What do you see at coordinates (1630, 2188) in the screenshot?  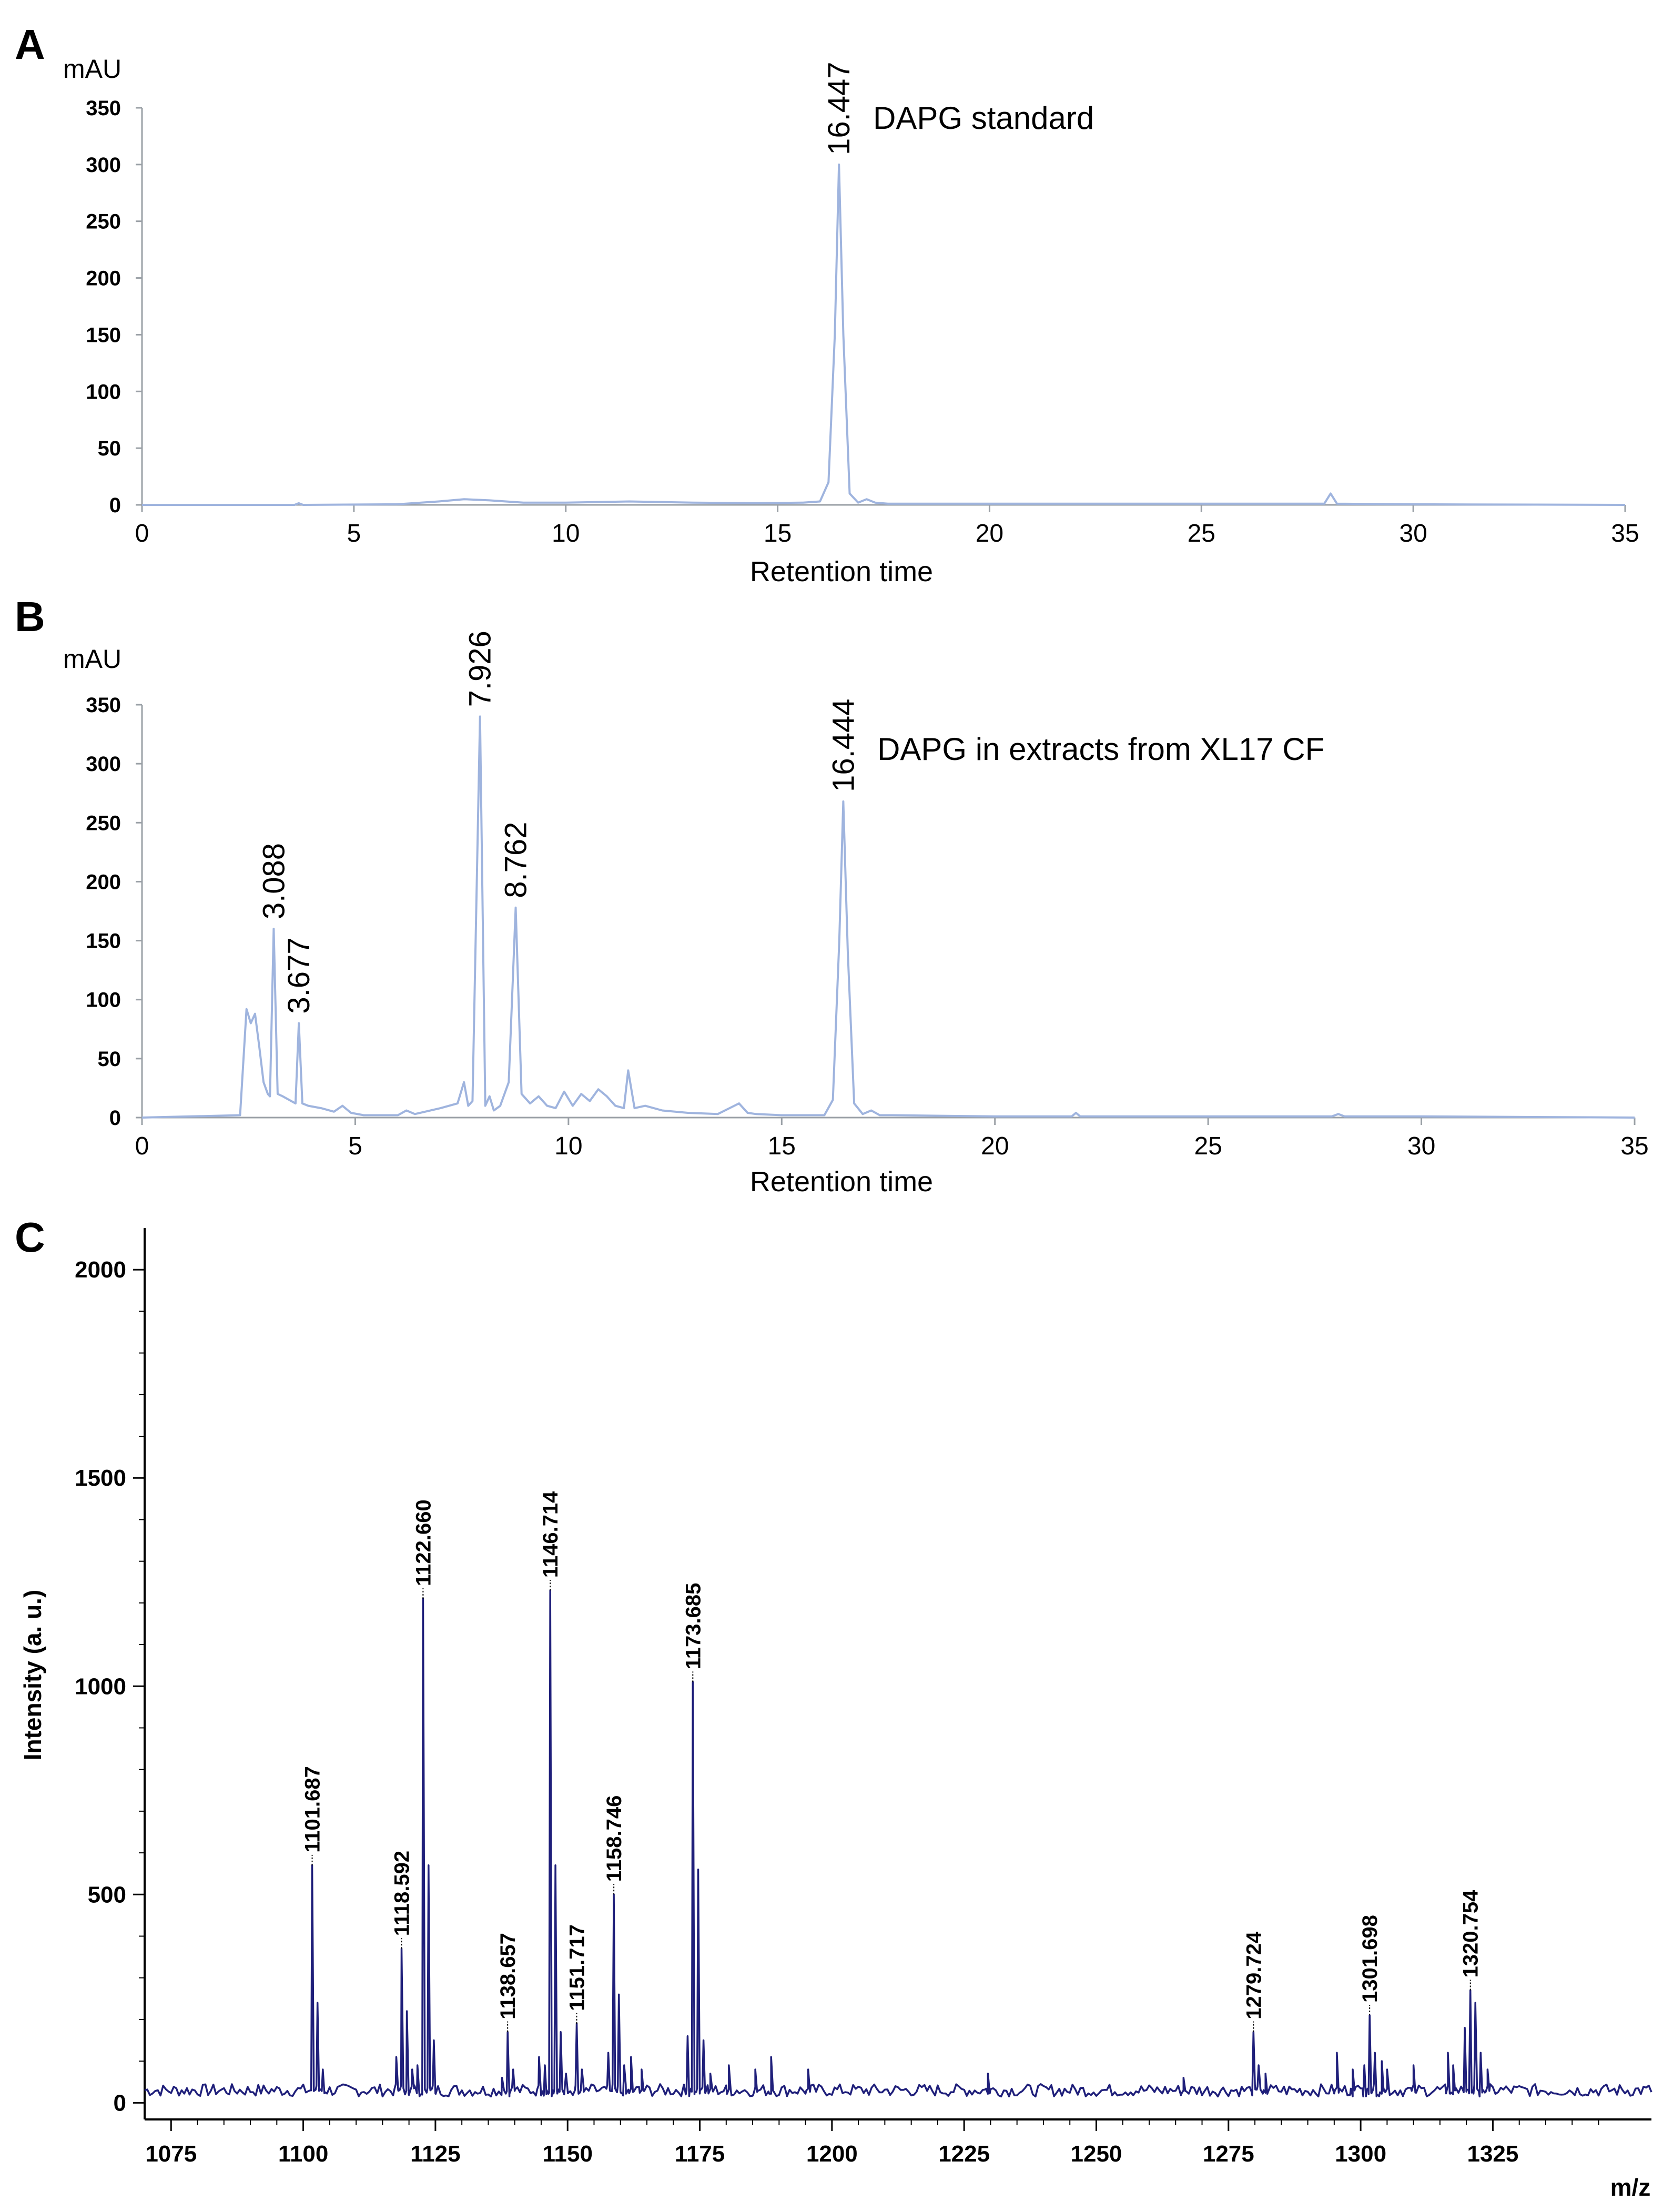 I see `panel-c-x-label: m/z` at bounding box center [1630, 2188].